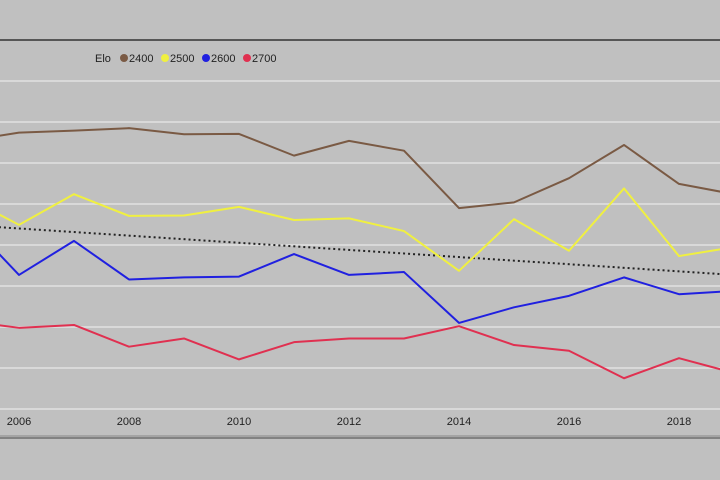 Image resolution: width=720 pixels, height=480 pixels. Describe the element at coordinates (360, 251) in the screenshot. I see `trendline` at that location.